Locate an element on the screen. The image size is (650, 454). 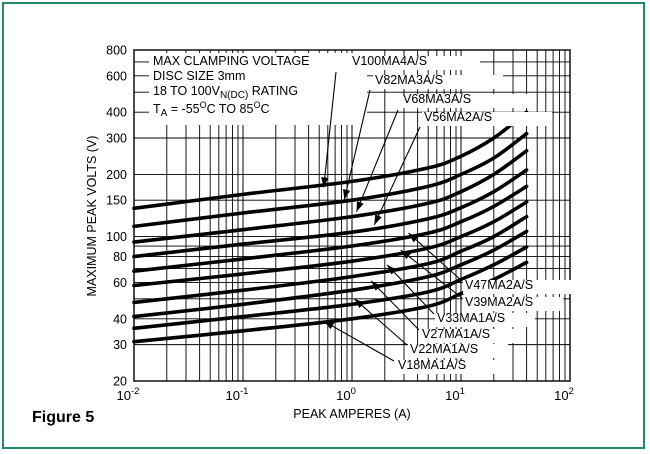
series-label-v100ma4a-s: V100MA4A/S is located at coordinates (389, 61).